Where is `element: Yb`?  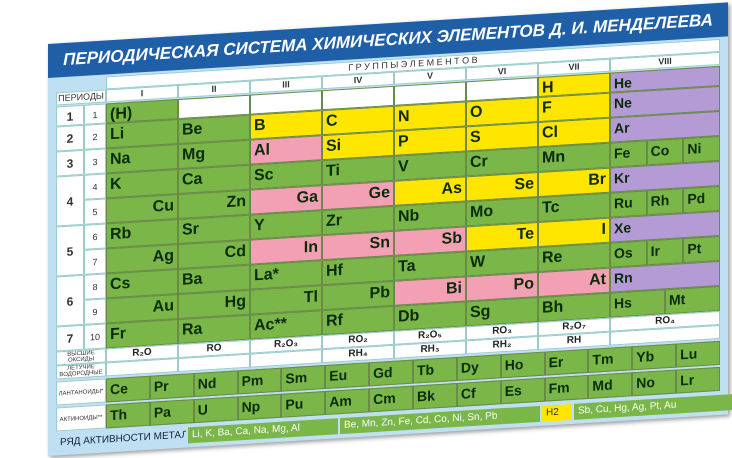
element: Yb is located at coordinates (654, 357).